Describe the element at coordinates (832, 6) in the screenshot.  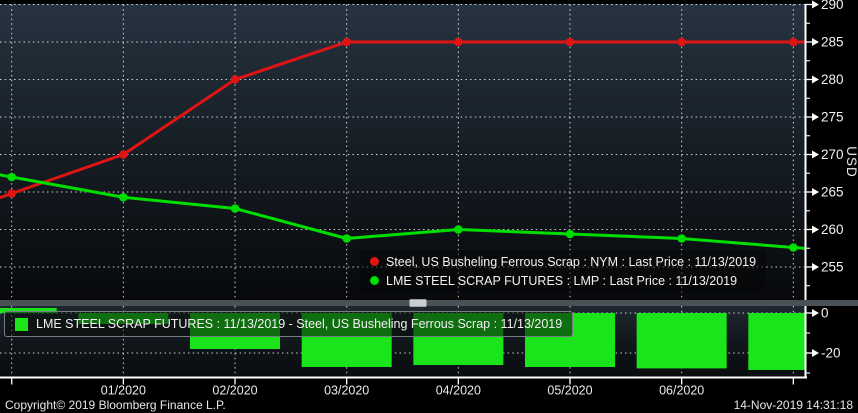
I see `y-axis-label: 290` at that location.